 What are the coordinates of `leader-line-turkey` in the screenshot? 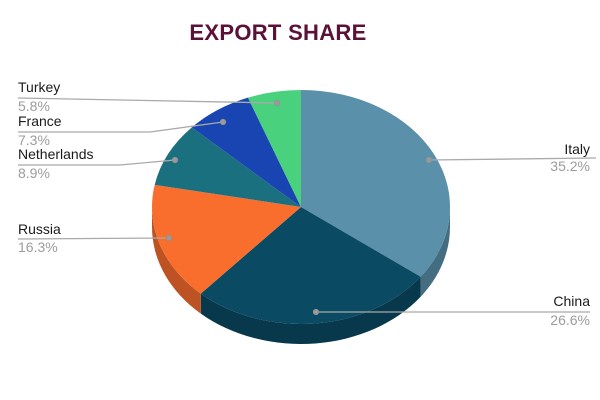 It's located at (147, 100).